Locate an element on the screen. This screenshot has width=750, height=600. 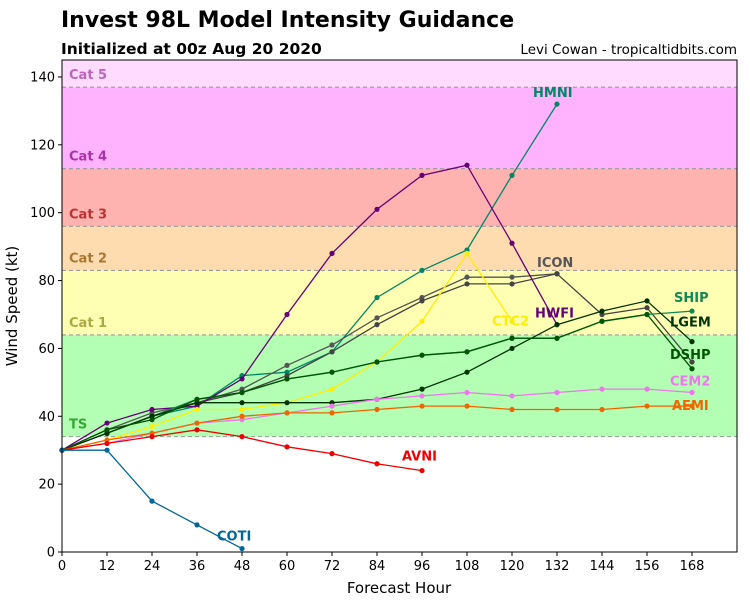
x-tick-label: 48 is located at coordinates (242, 566).